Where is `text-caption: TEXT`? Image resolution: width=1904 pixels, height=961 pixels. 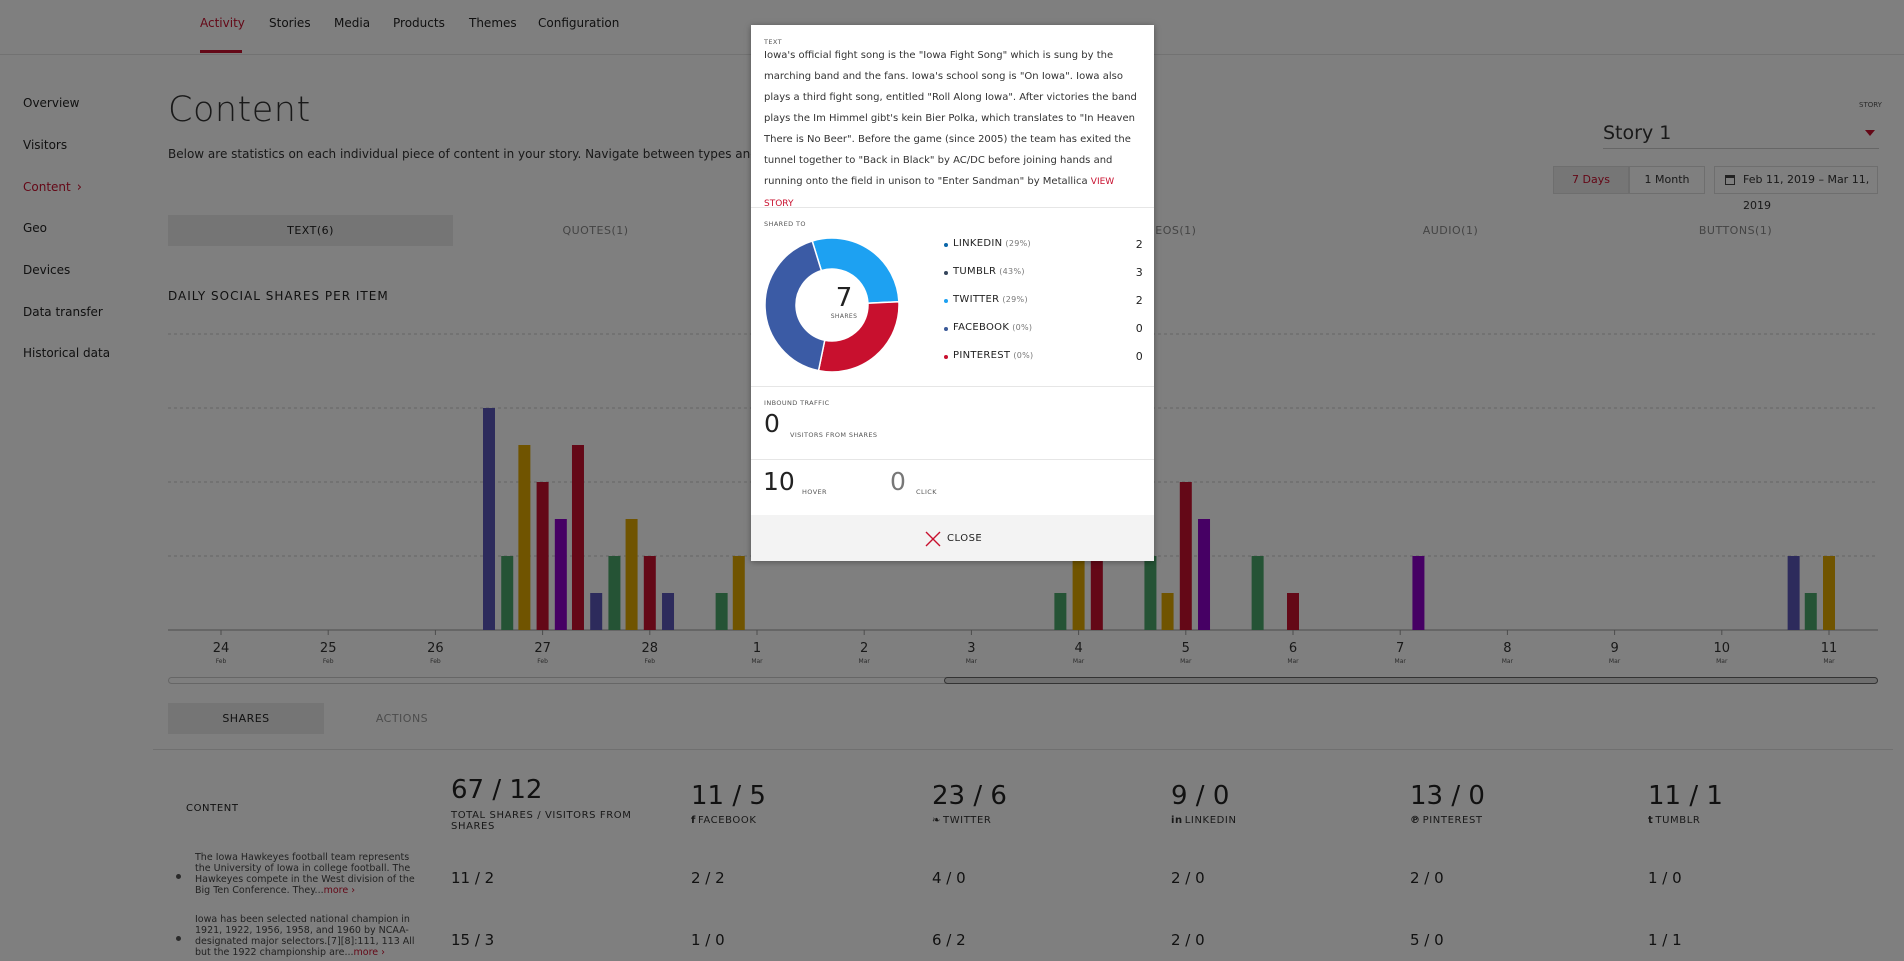 text-caption: TEXT is located at coordinates (773, 42).